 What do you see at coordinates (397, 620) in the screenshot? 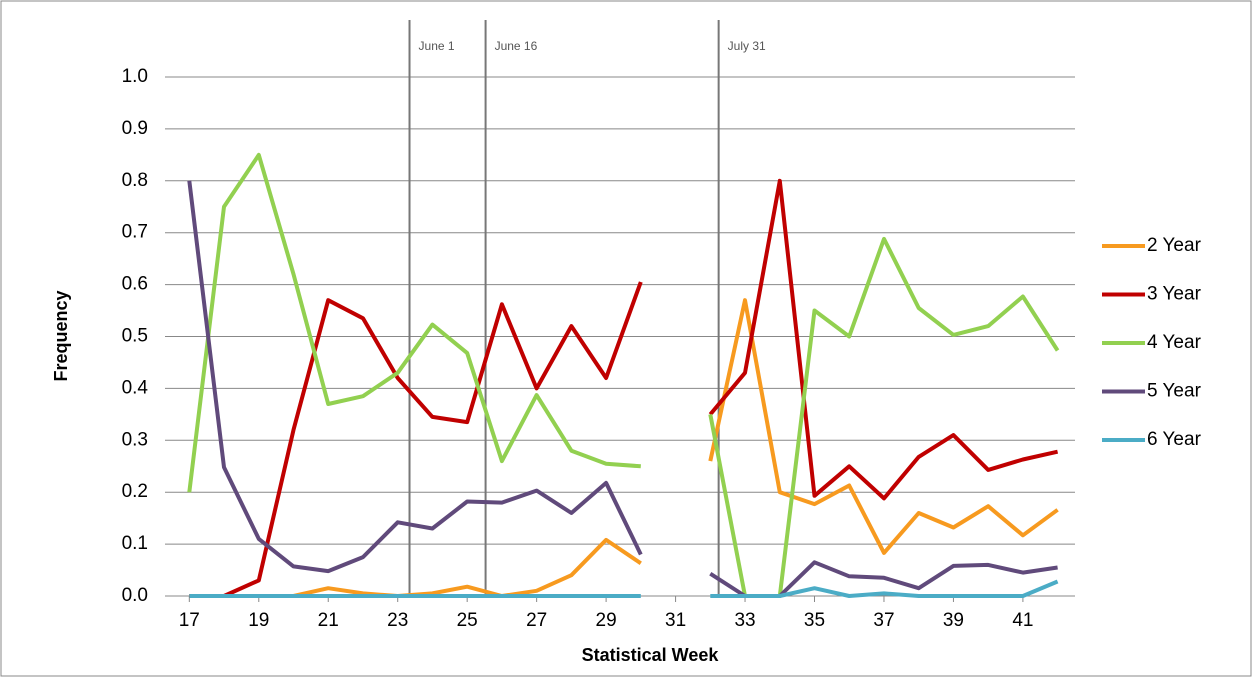
I see `x-tick-label: 23` at bounding box center [397, 620].